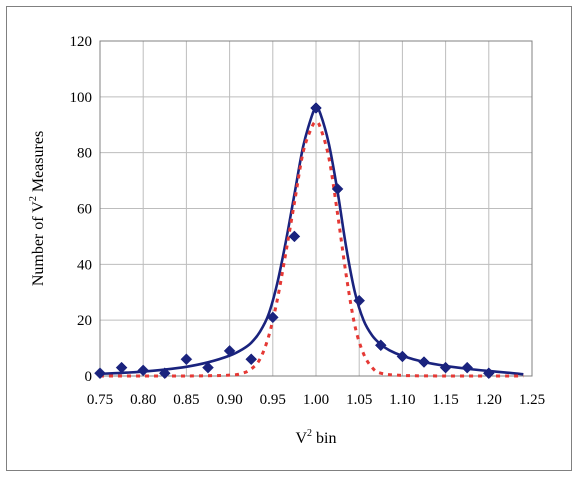 The image size is (579, 477). I want to click on y-tick-label: 80, so click(84, 154).